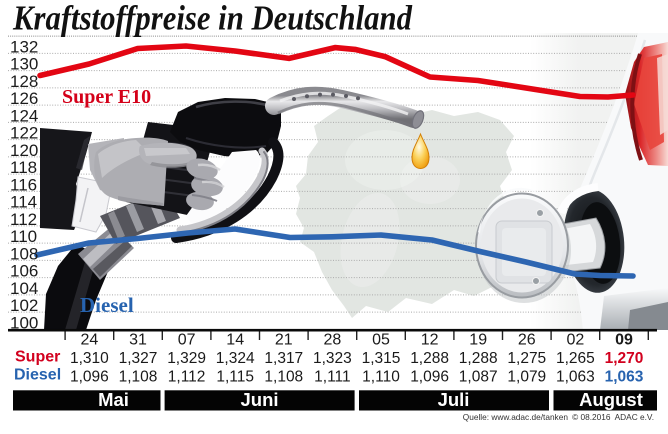  I want to click on svg-text: 21, so click(284, 340).